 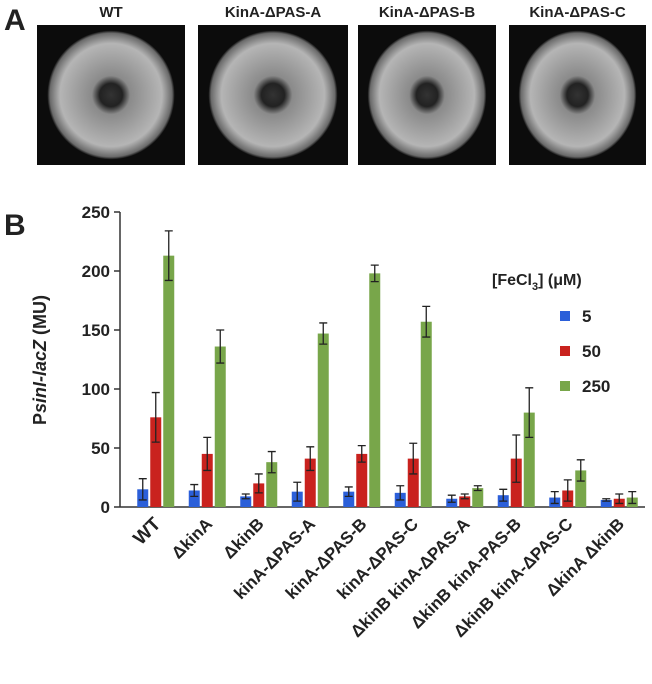 What do you see at coordinates (427, 12) in the screenshot?
I see `image-label: KinA-ΔPAS-B` at bounding box center [427, 12].